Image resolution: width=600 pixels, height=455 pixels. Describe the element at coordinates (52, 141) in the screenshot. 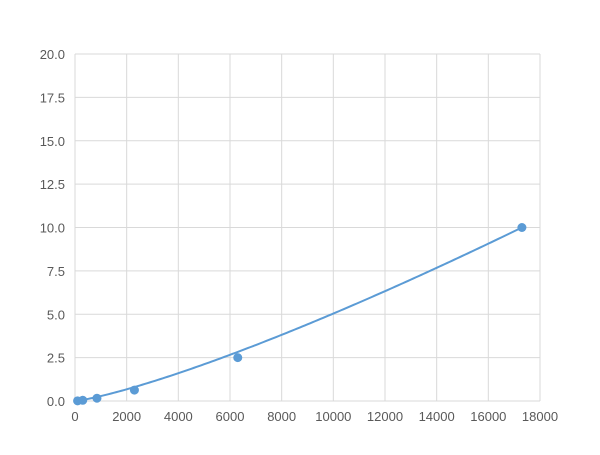

I see `y-tick-label: 15.0` at that location.